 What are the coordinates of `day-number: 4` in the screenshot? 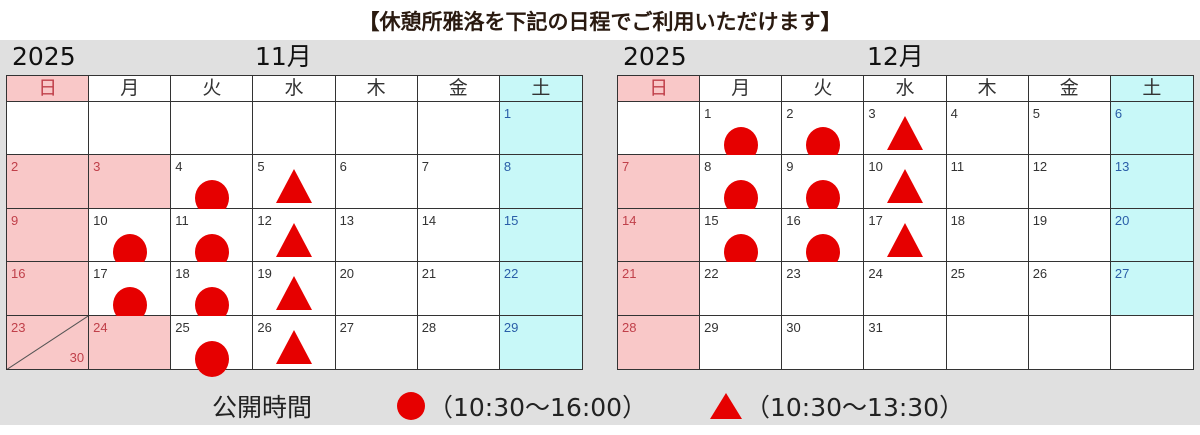 It's located at (954, 113).